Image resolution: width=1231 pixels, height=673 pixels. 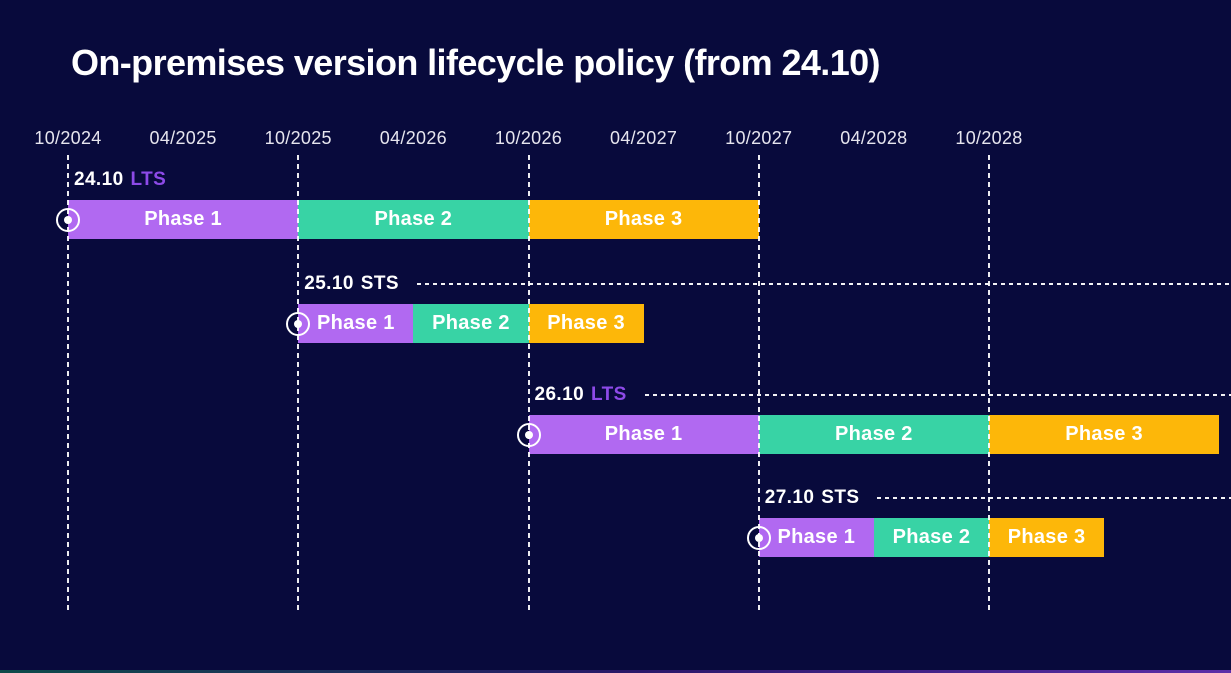 What do you see at coordinates (874, 138) in the screenshot?
I see `axis-tick-label: 04/2028` at bounding box center [874, 138].